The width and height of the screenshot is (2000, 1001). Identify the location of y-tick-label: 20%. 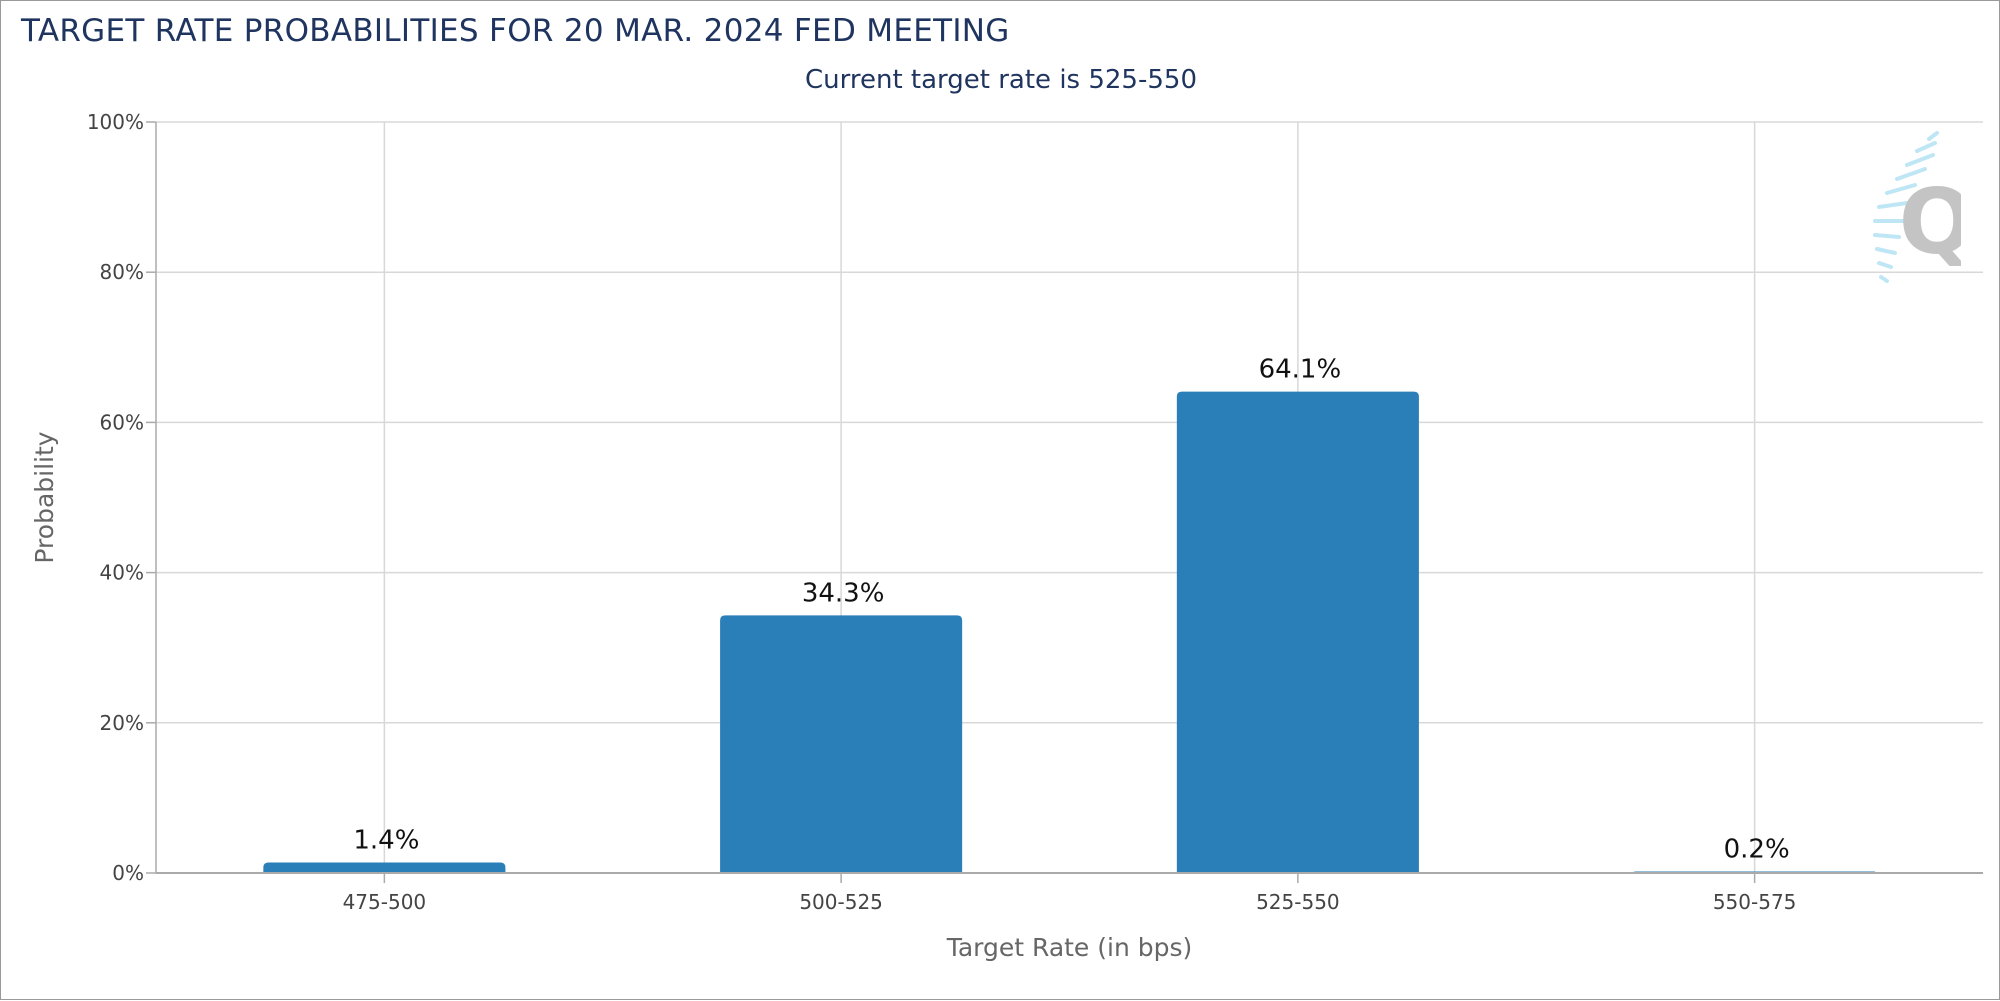
(122, 723).